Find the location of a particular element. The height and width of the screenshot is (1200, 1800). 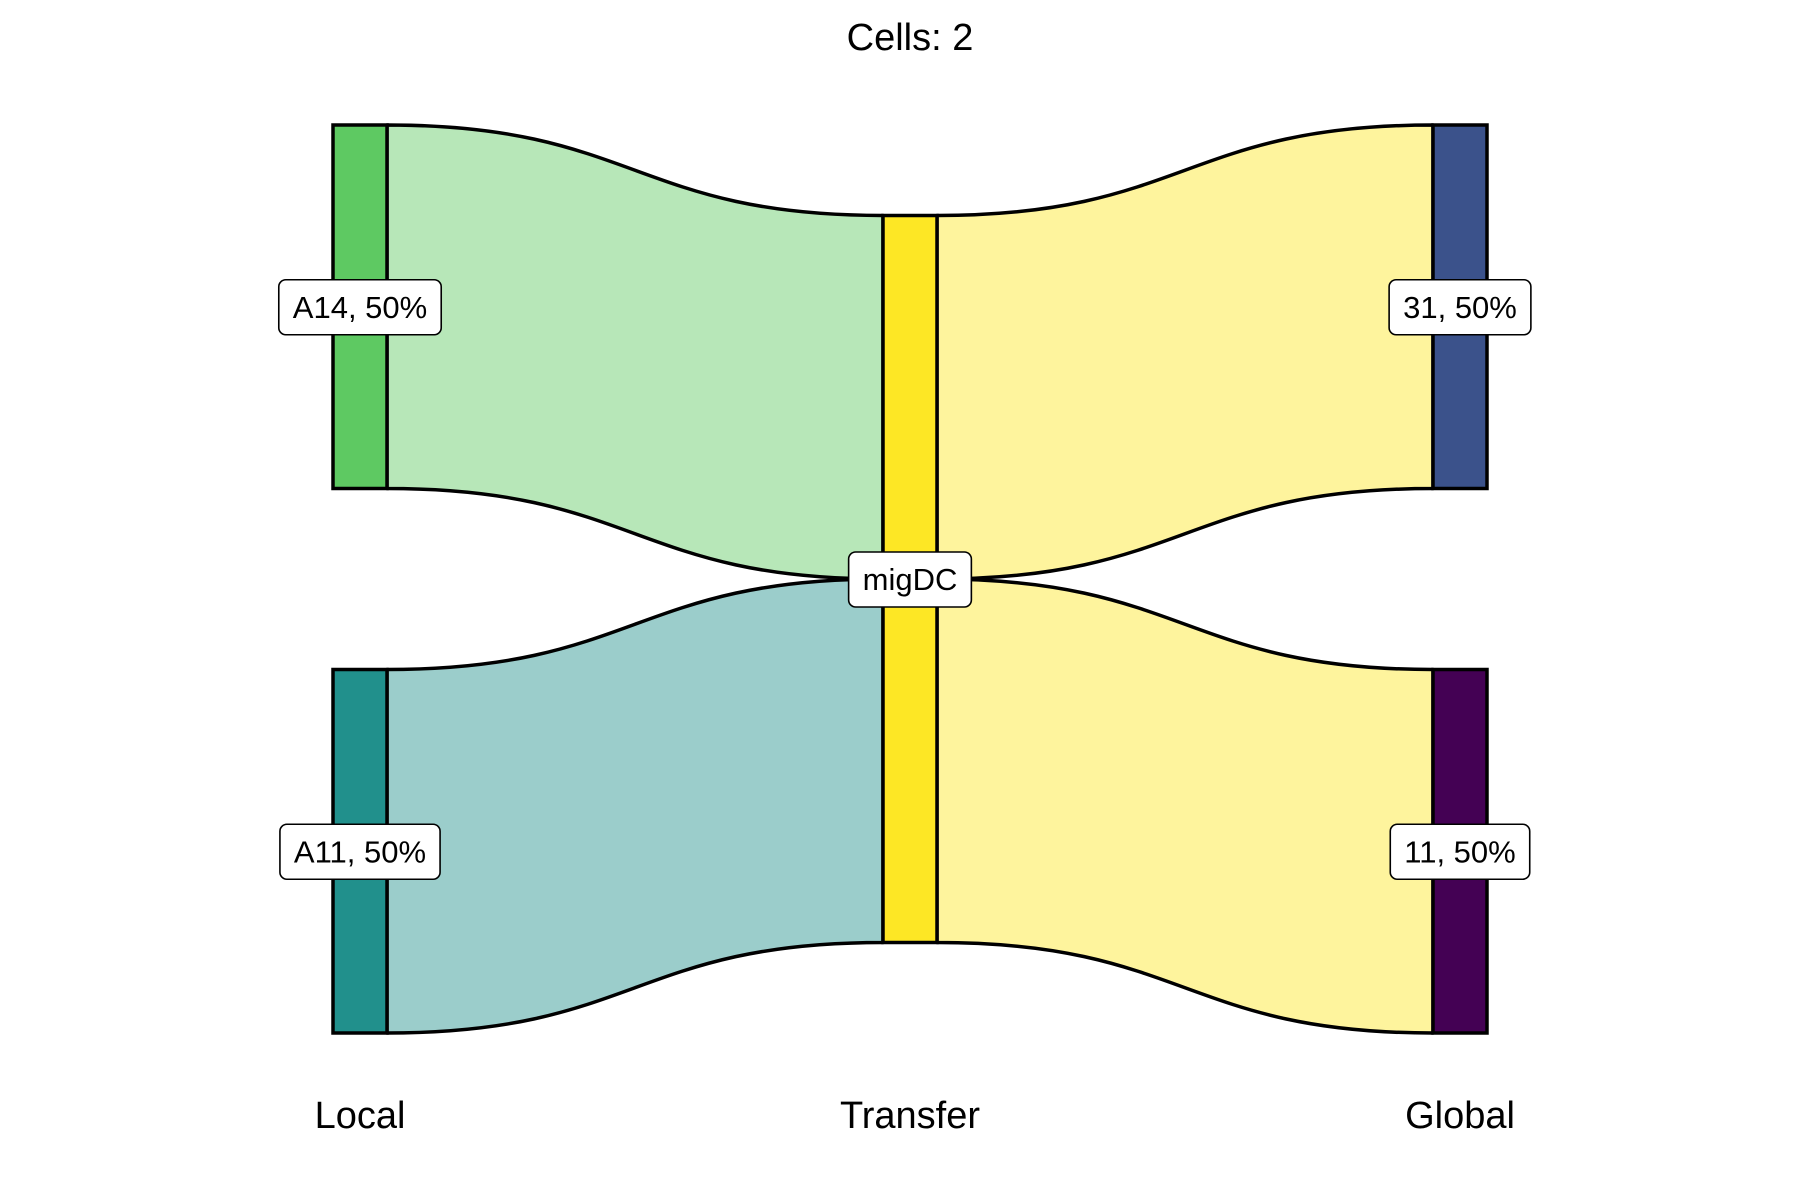

stratum-label-box-local-A14 is located at coordinates (360, 307).